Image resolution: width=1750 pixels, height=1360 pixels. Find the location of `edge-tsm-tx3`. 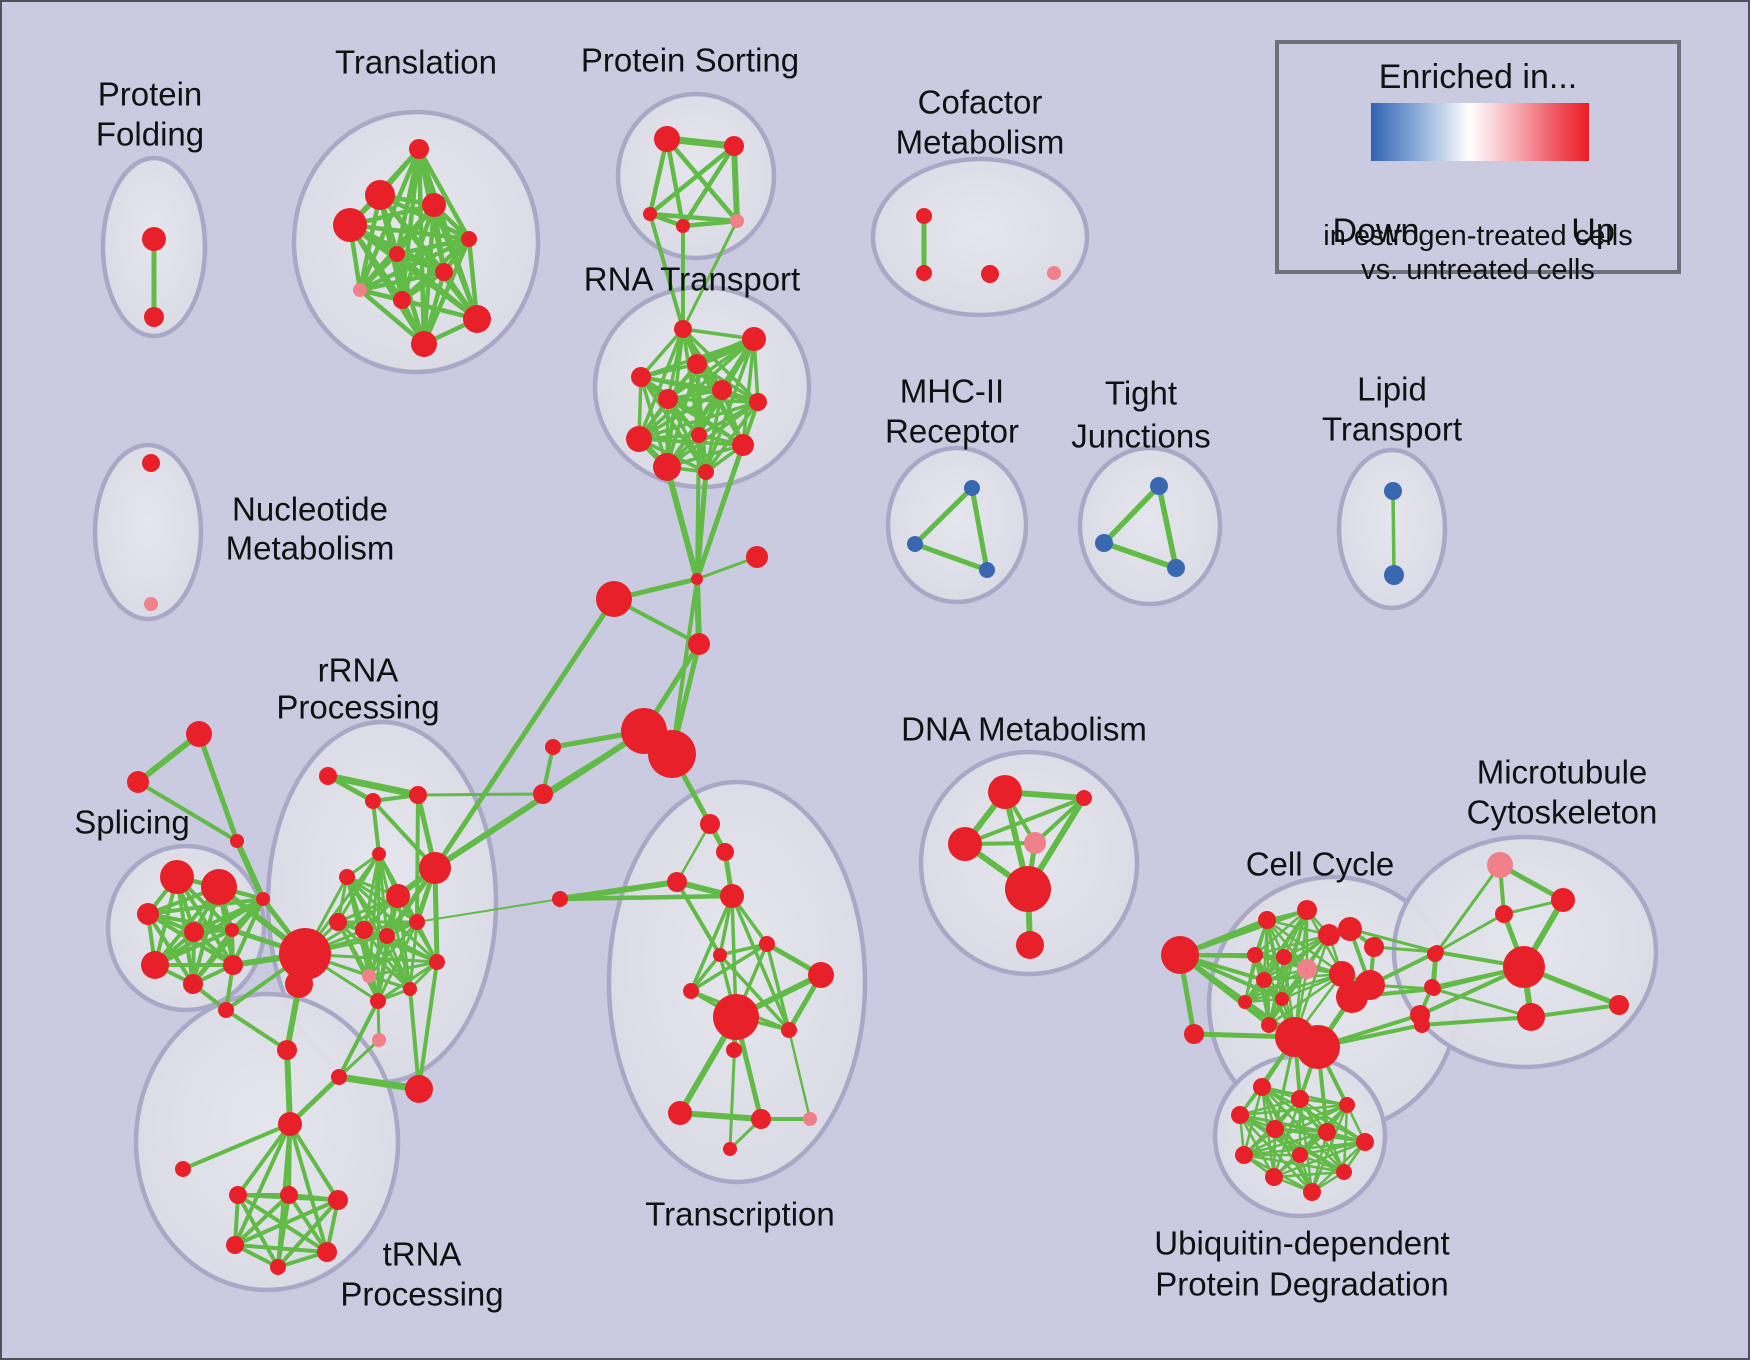

edge-tsm-tx3 is located at coordinates (618, 890).